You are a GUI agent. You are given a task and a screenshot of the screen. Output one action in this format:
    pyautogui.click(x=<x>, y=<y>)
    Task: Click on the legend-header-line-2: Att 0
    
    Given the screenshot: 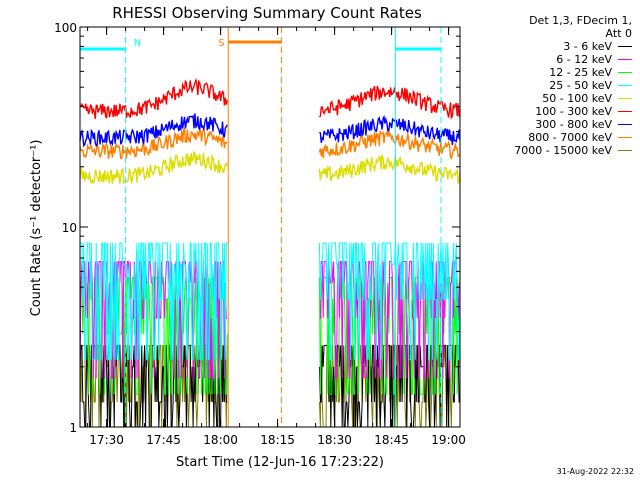 What is the action you would take?
    pyautogui.click(x=618, y=33)
    